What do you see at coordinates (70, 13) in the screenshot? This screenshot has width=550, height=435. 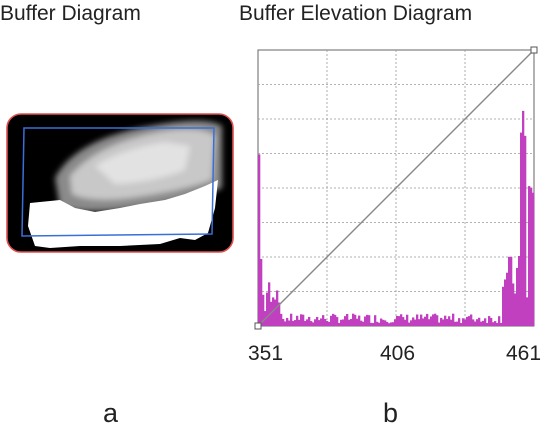 I see `buffer-diagram-title: Buffer Diagram` at bounding box center [70, 13].